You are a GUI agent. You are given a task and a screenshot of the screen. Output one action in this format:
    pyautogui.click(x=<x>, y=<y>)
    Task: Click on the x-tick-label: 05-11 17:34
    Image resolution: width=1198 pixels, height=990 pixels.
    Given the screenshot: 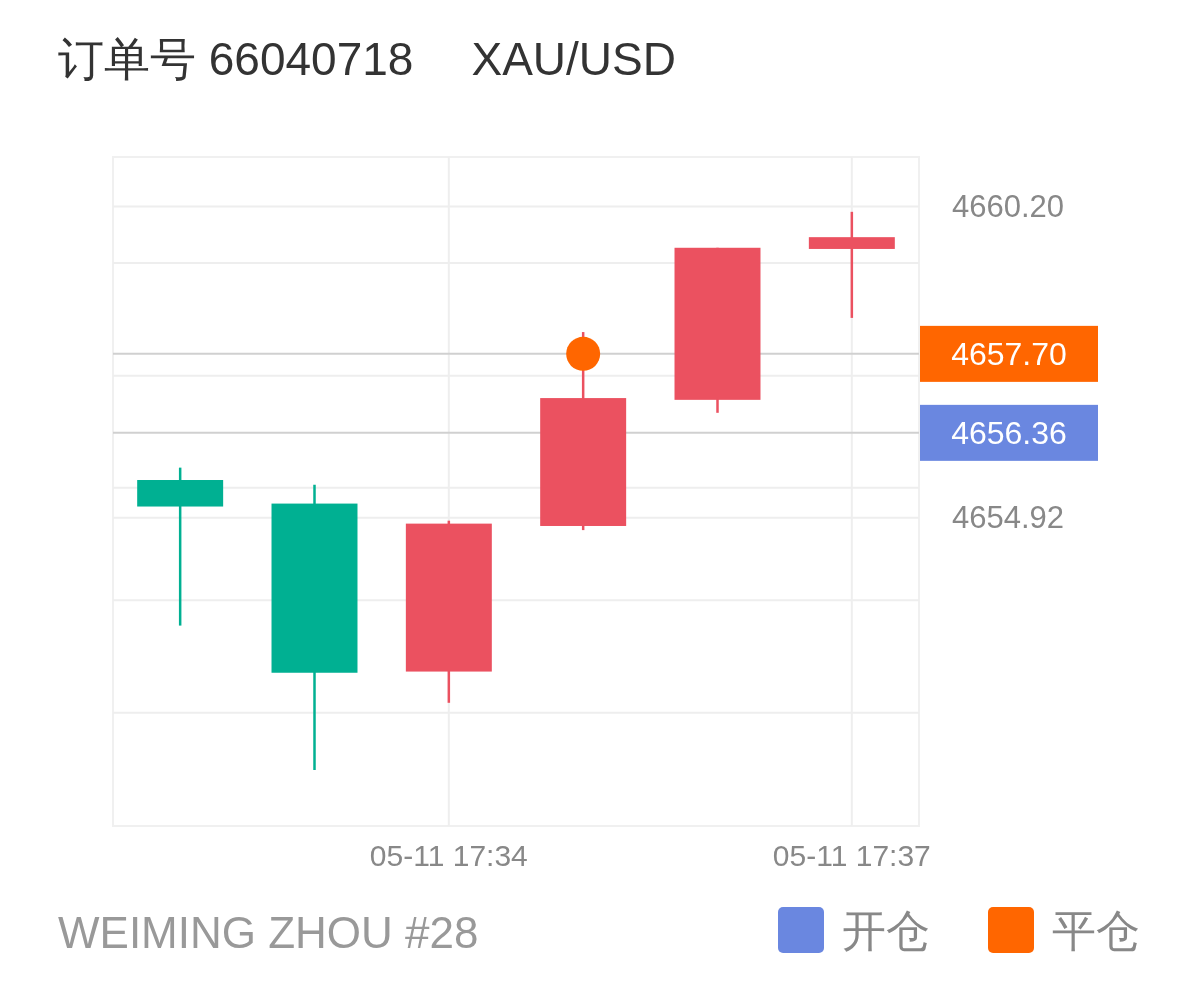 What is the action you would take?
    pyautogui.click(x=448, y=855)
    